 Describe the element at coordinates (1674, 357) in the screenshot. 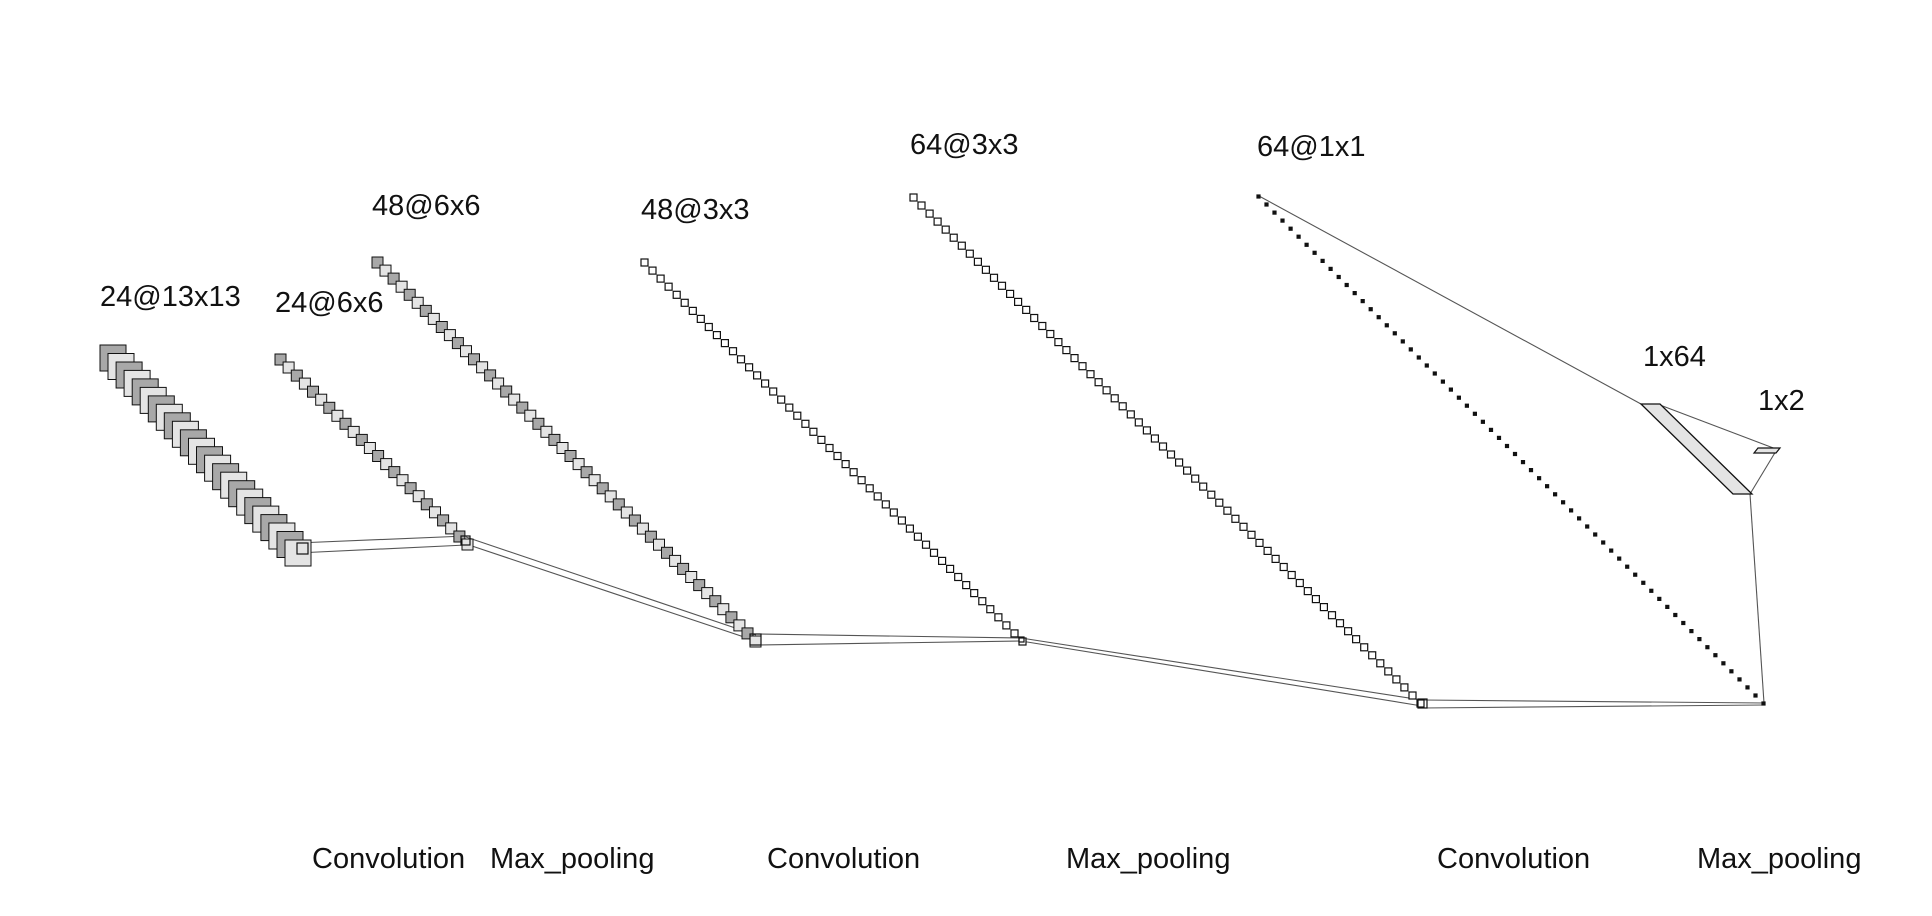

I see `layer-label-1x64: 1x64` at that location.